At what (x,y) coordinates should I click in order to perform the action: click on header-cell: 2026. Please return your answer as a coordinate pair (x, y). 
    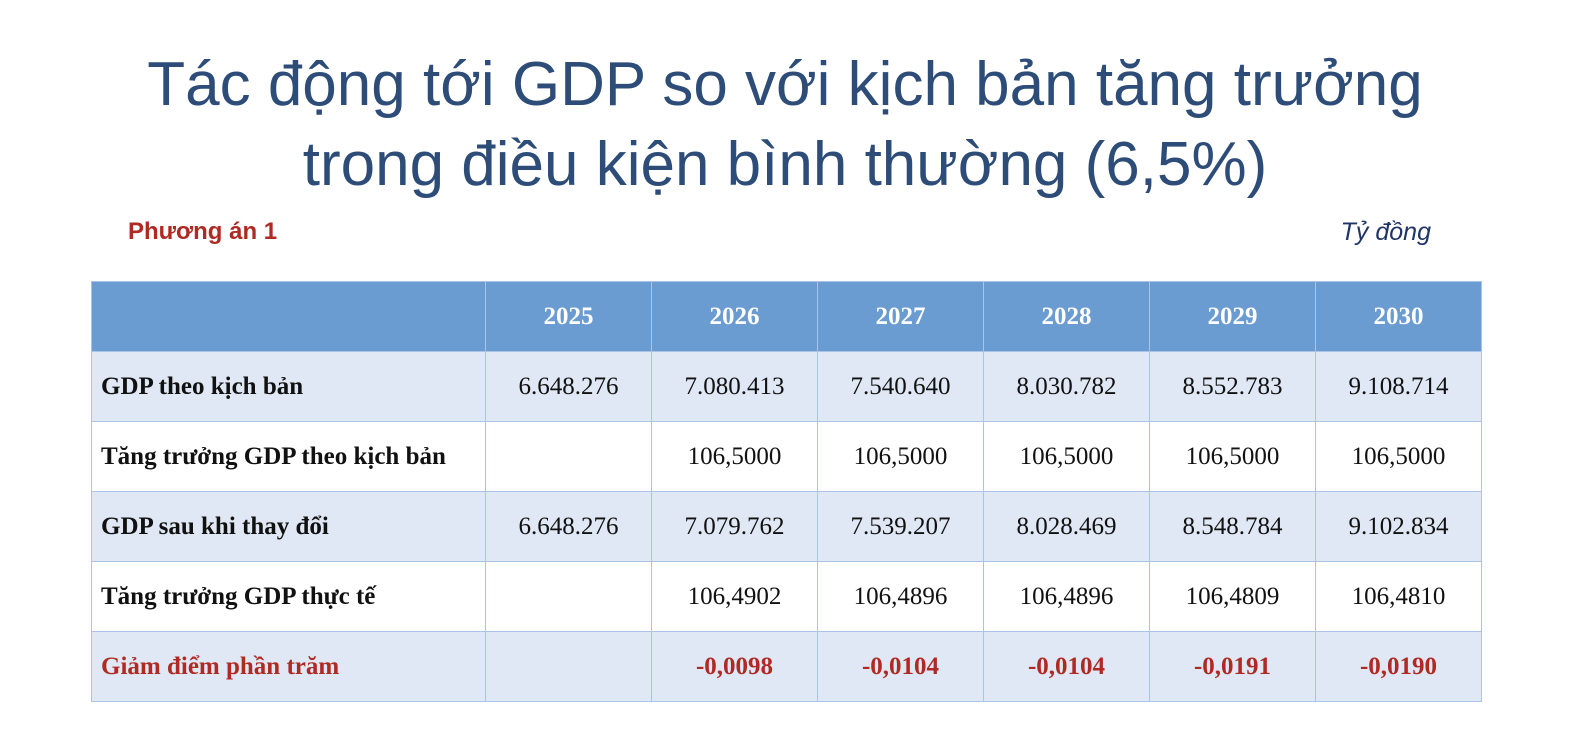
    Looking at the image, I should click on (734, 316).